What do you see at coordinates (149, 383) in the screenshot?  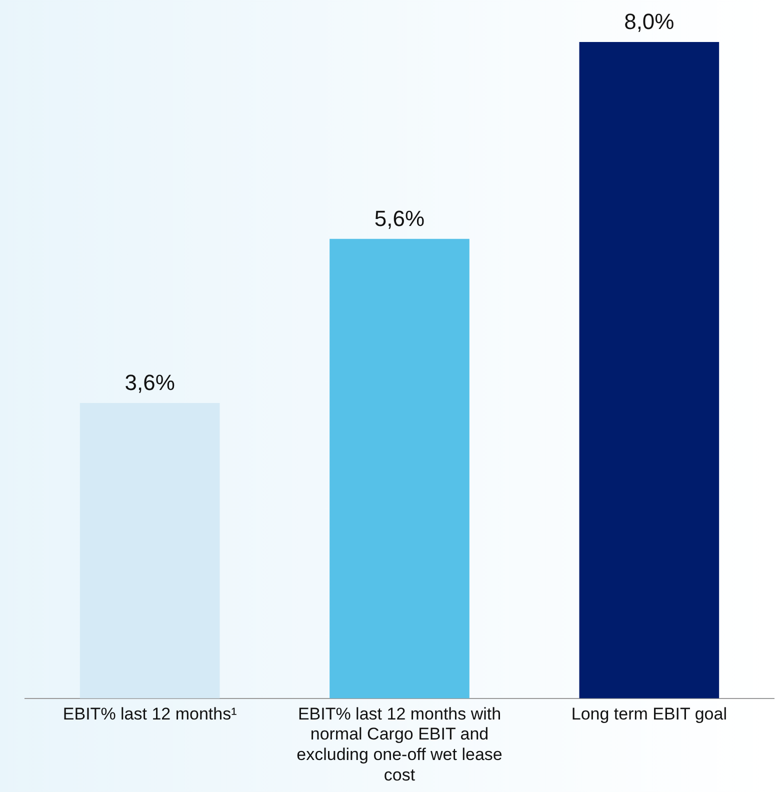 I see `data-label: 3,6%` at bounding box center [149, 383].